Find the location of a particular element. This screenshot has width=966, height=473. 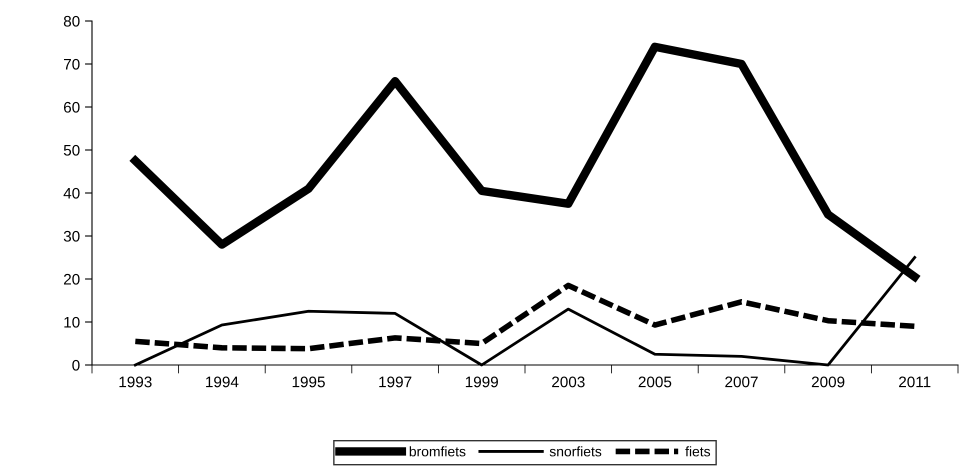

y-tick-label: 10 is located at coordinates (72, 322).